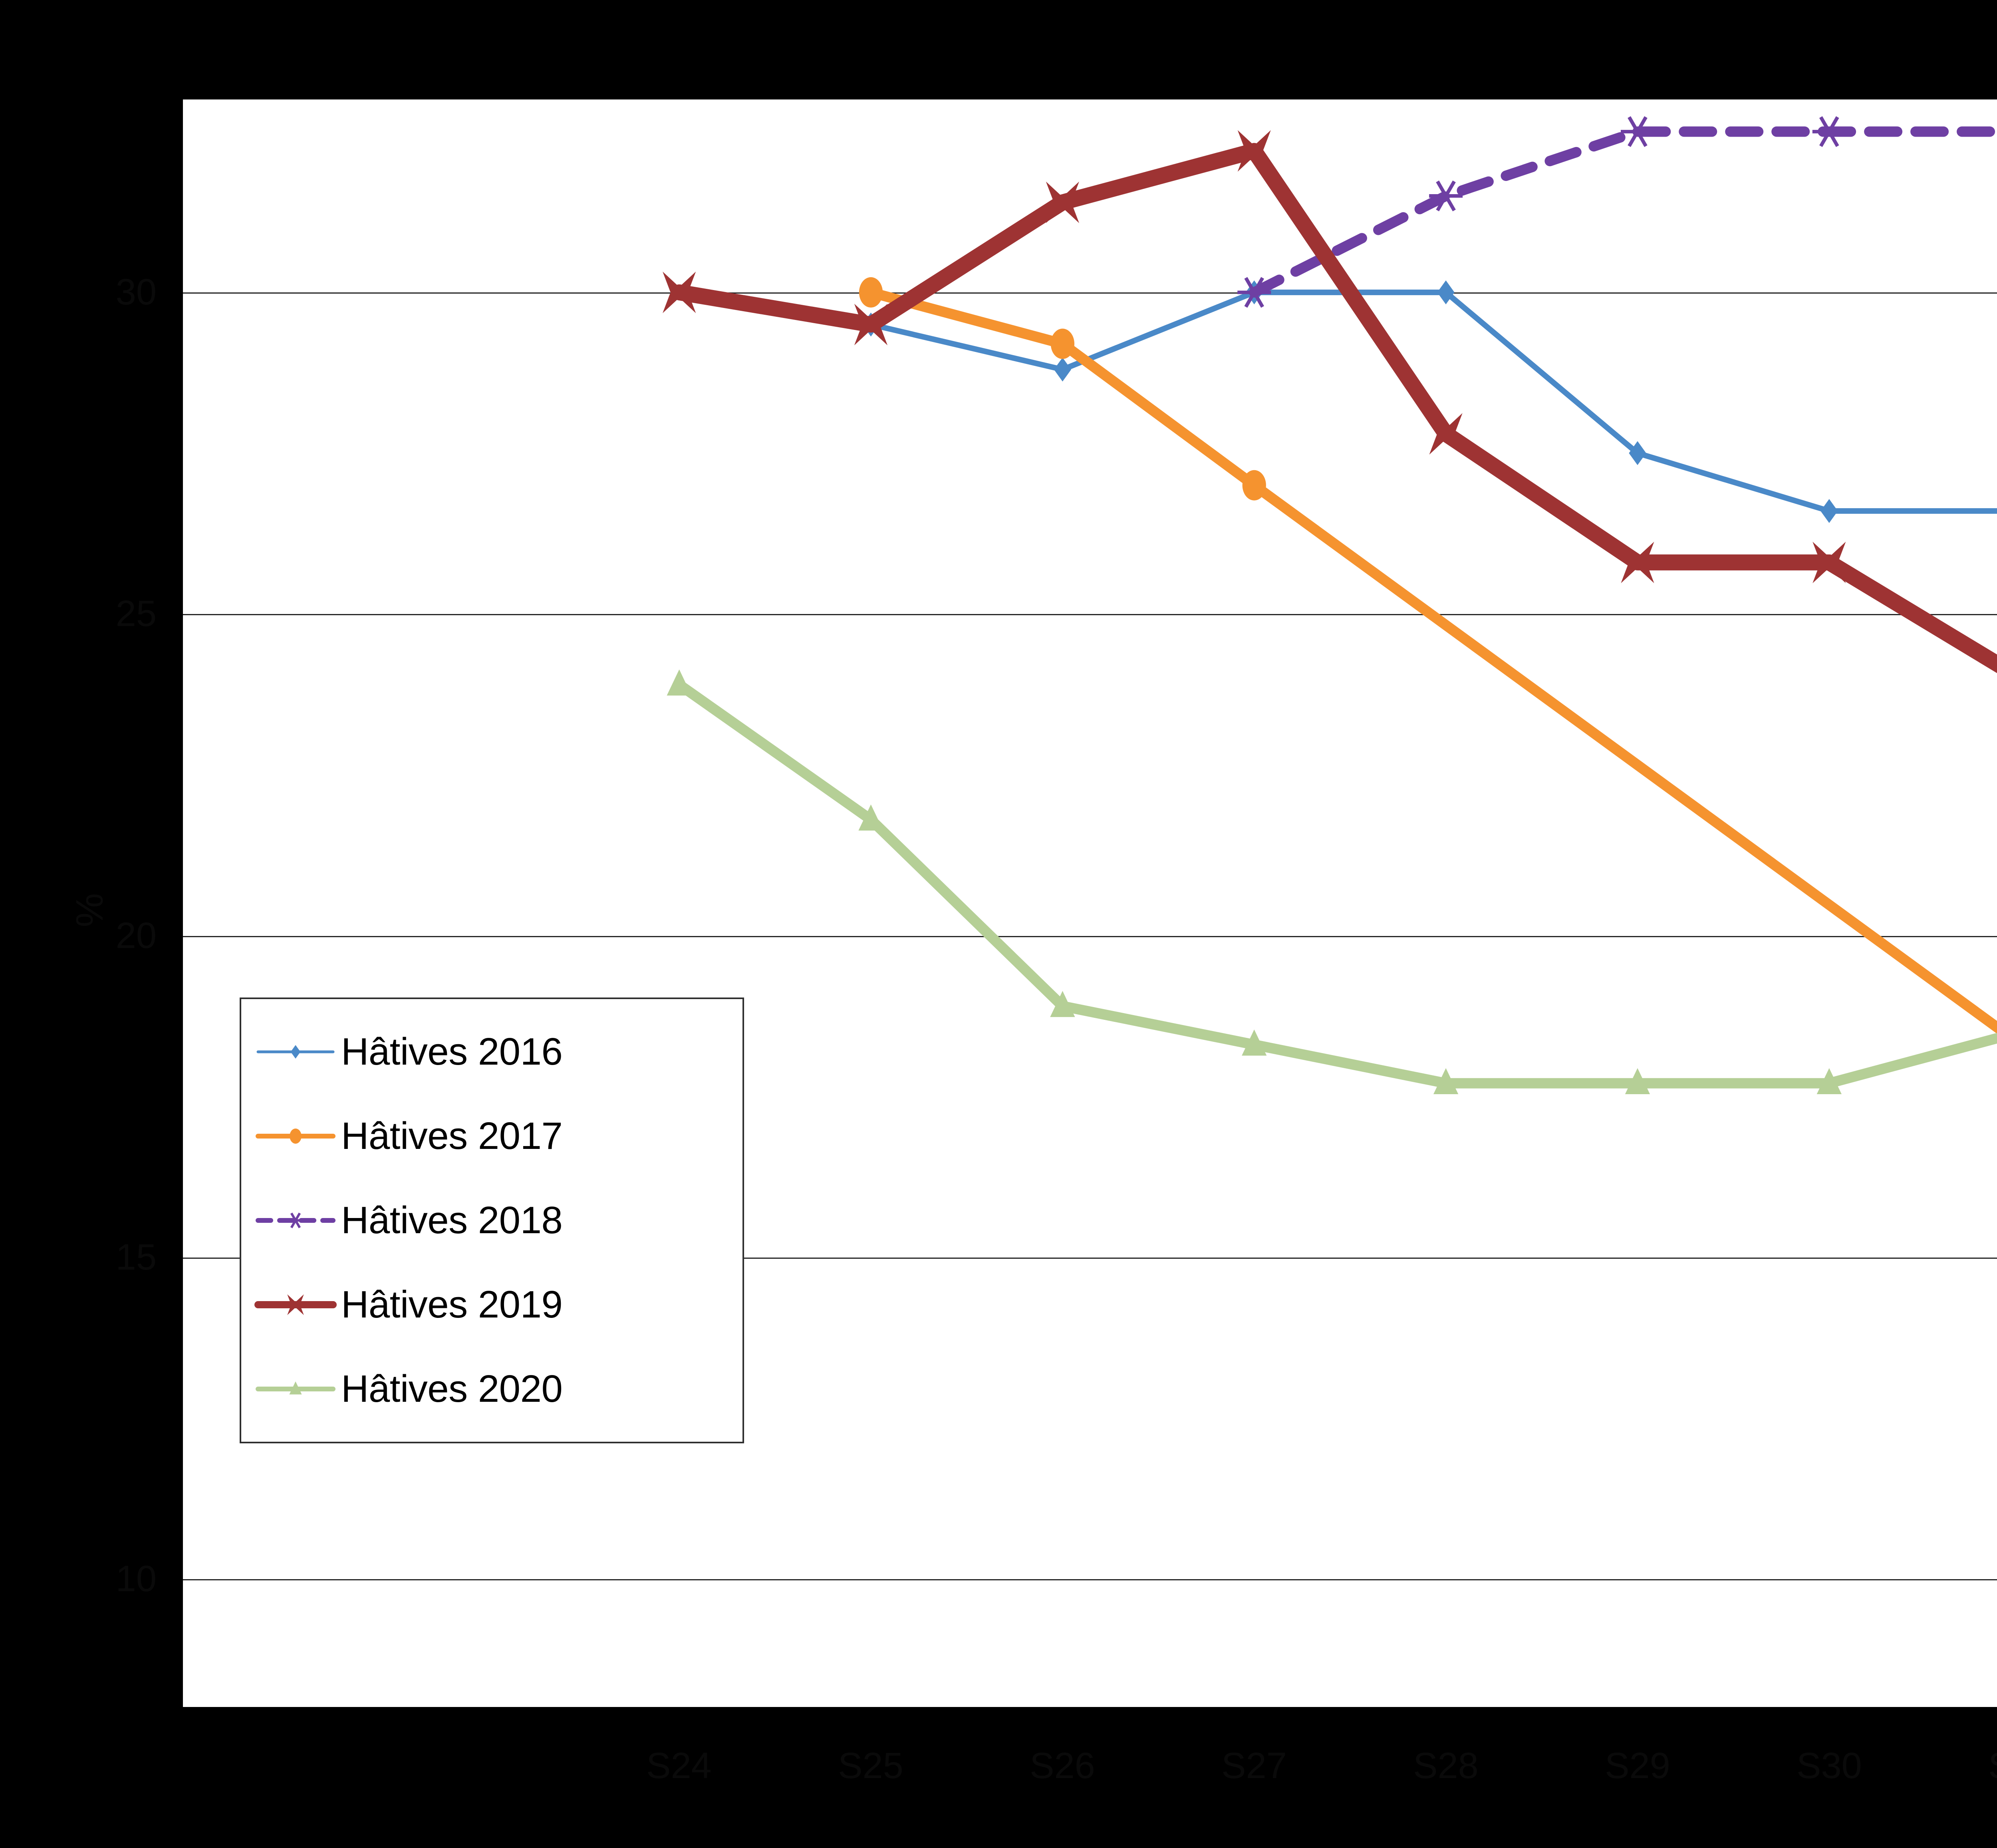  What do you see at coordinates (1446, 1766) in the screenshot?
I see `x-axis-tick-label: S28` at bounding box center [1446, 1766].